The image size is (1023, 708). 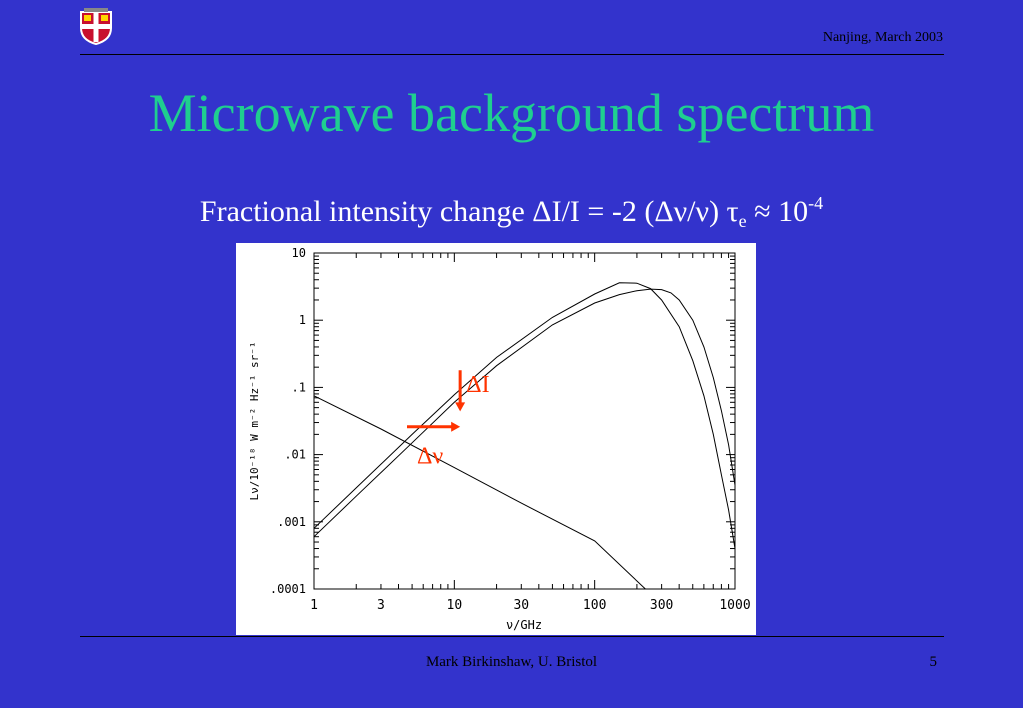 What do you see at coordinates (882, 37) in the screenshot?
I see `header-date: Nanjing, March 2003` at bounding box center [882, 37].